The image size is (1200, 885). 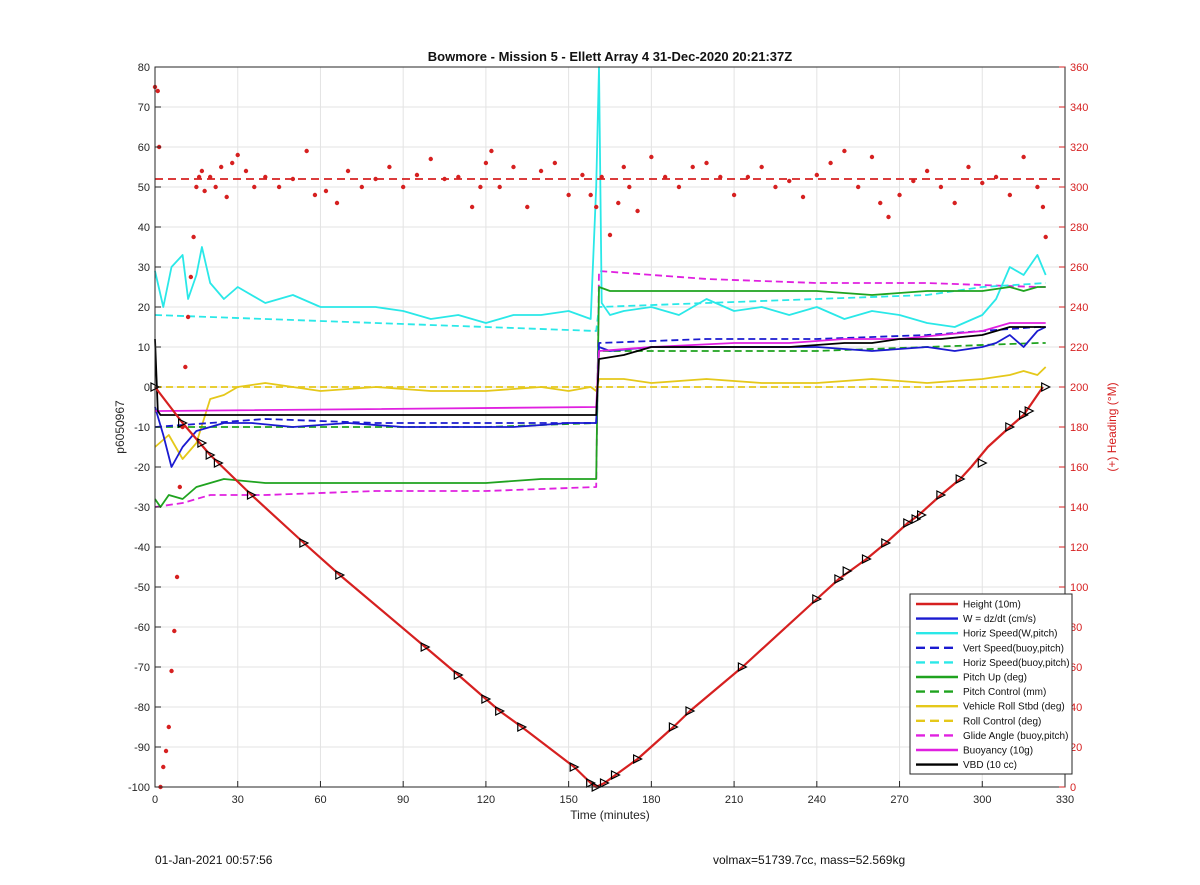 I want to click on y2-tick-label: 280, so click(x=1079, y=228).